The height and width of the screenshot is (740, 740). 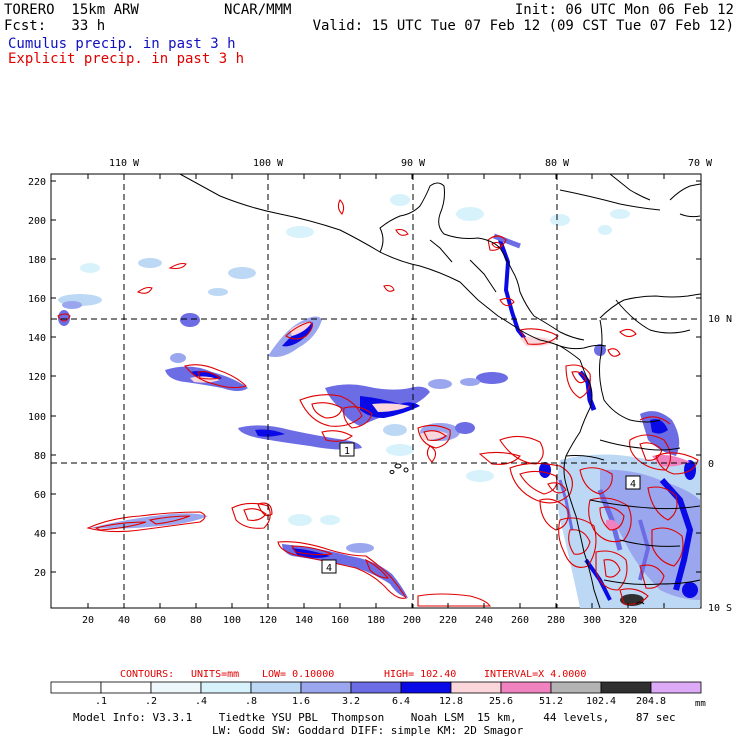 What do you see at coordinates (71, 10) in the screenshot?
I see `model-title: TORERO 15km ARW` at bounding box center [71, 10].